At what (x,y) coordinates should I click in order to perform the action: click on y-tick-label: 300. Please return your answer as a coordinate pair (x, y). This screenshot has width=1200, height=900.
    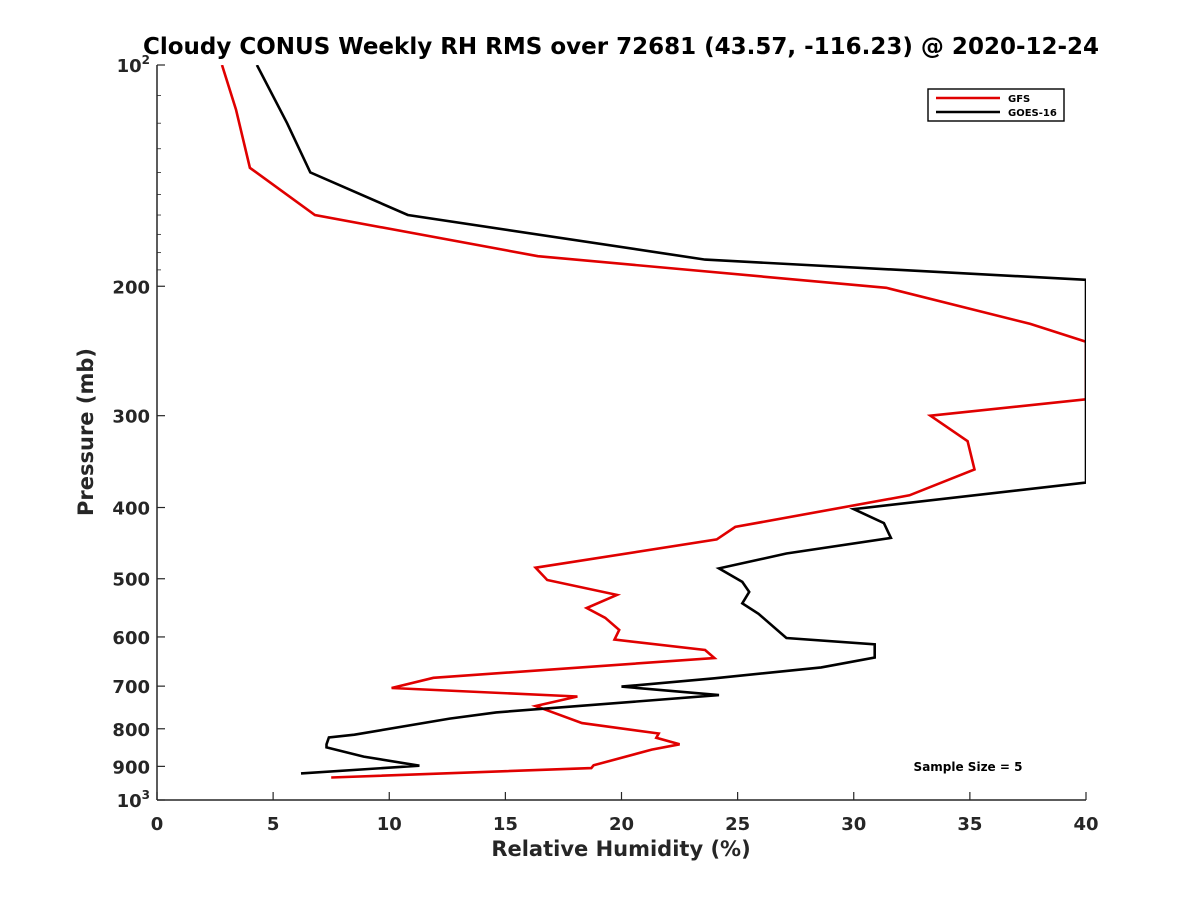
    Looking at the image, I should click on (131, 417).